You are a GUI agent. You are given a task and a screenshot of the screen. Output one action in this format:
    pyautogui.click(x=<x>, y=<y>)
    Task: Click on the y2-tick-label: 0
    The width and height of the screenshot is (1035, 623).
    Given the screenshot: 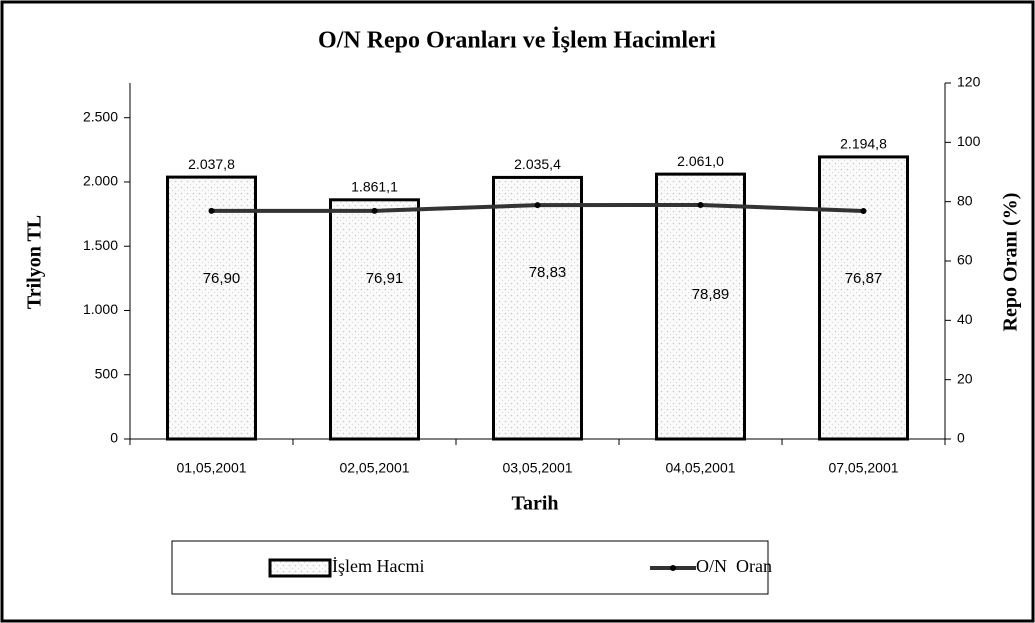 What is the action you would take?
    pyautogui.click(x=961, y=438)
    